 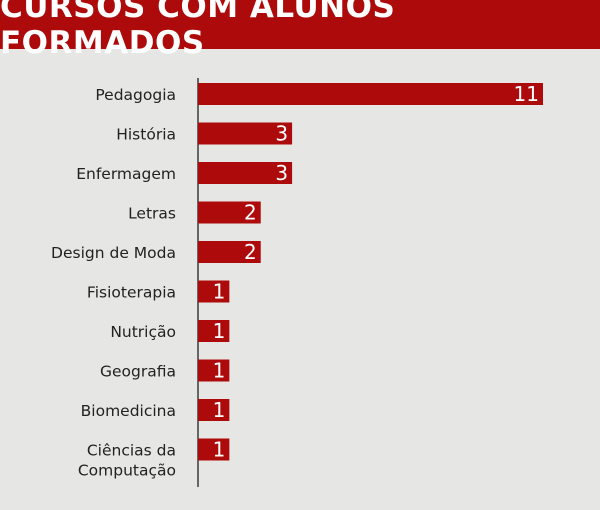 What do you see at coordinates (131, 293) in the screenshot?
I see `category-label: Fisioterapia` at bounding box center [131, 293].